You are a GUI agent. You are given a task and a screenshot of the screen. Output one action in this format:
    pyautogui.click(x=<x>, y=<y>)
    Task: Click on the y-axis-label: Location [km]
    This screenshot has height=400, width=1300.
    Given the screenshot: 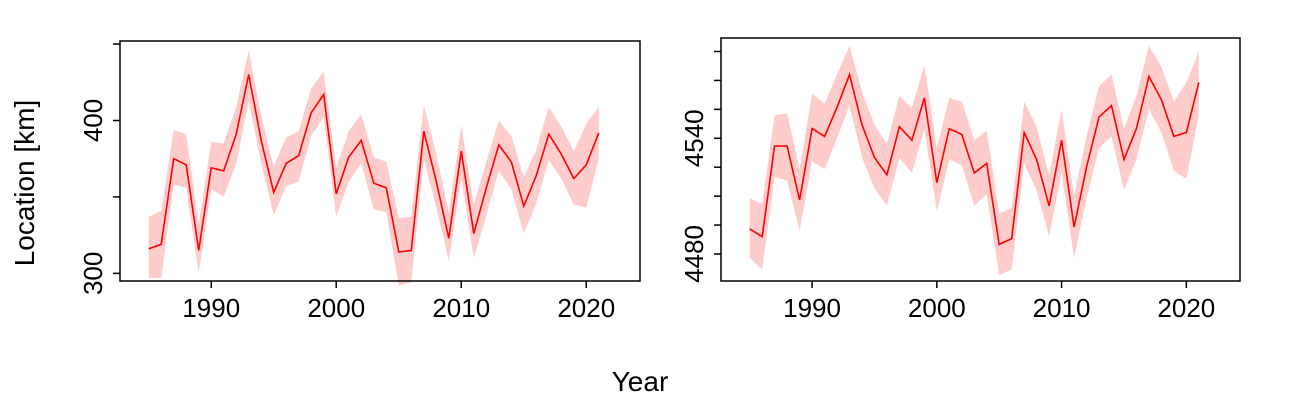 What is the action you would take?
    pyautogui.click(x=24, y=183)
    